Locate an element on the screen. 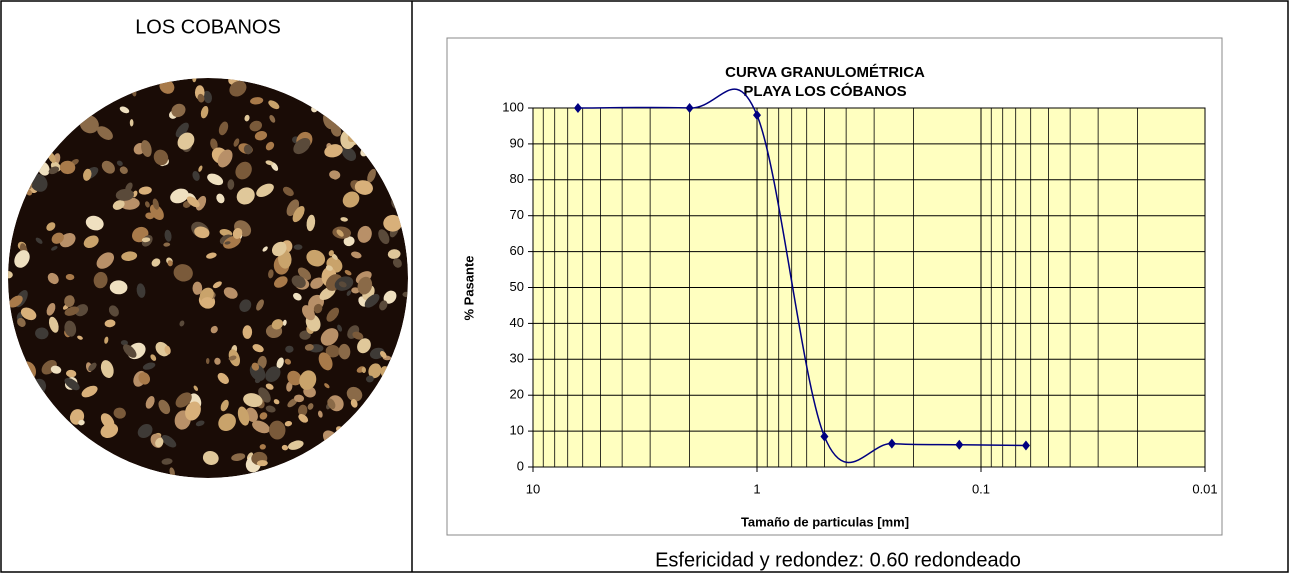 Image resolution: width=1290 pixels, height=573 pixels. y-tick-label: 10 is located at coordinates (517, 430).